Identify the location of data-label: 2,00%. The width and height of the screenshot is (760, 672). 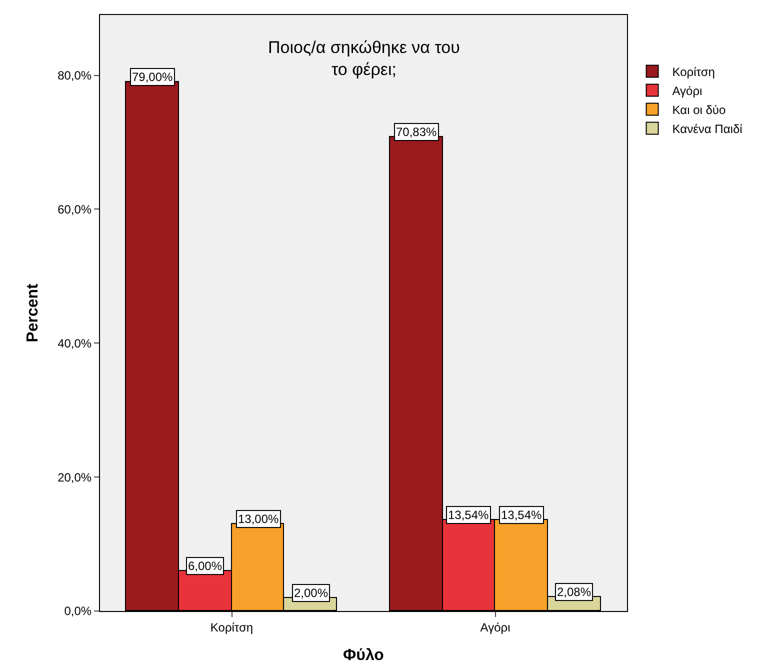
(311, 593).